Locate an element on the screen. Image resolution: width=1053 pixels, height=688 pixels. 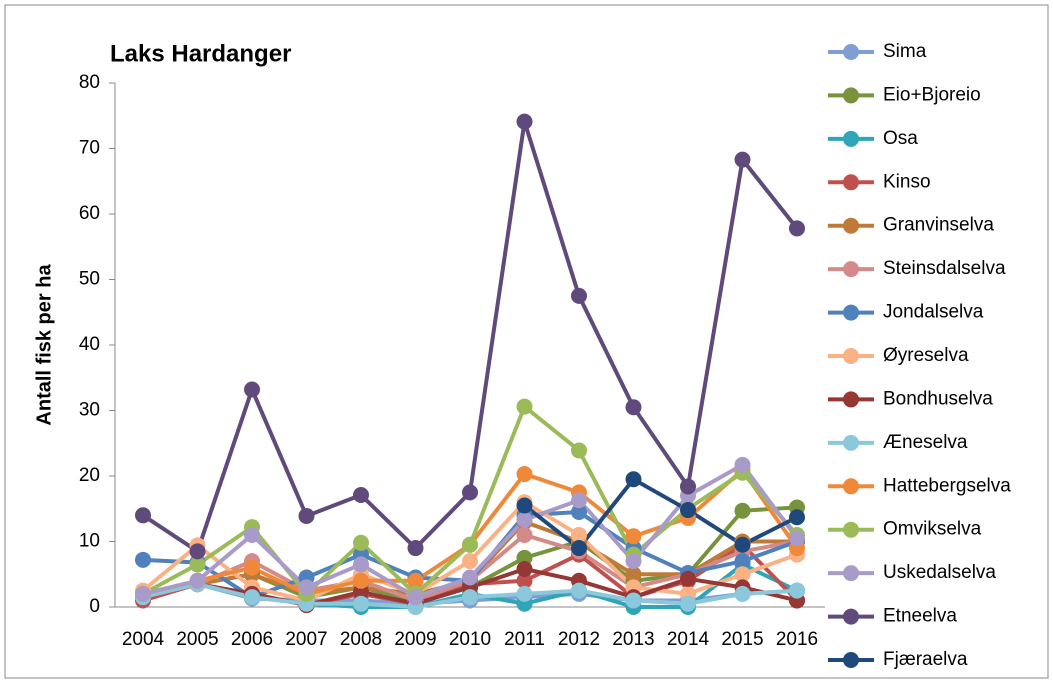
x-tick-label: 2011 is located at coordinates (524, 639).